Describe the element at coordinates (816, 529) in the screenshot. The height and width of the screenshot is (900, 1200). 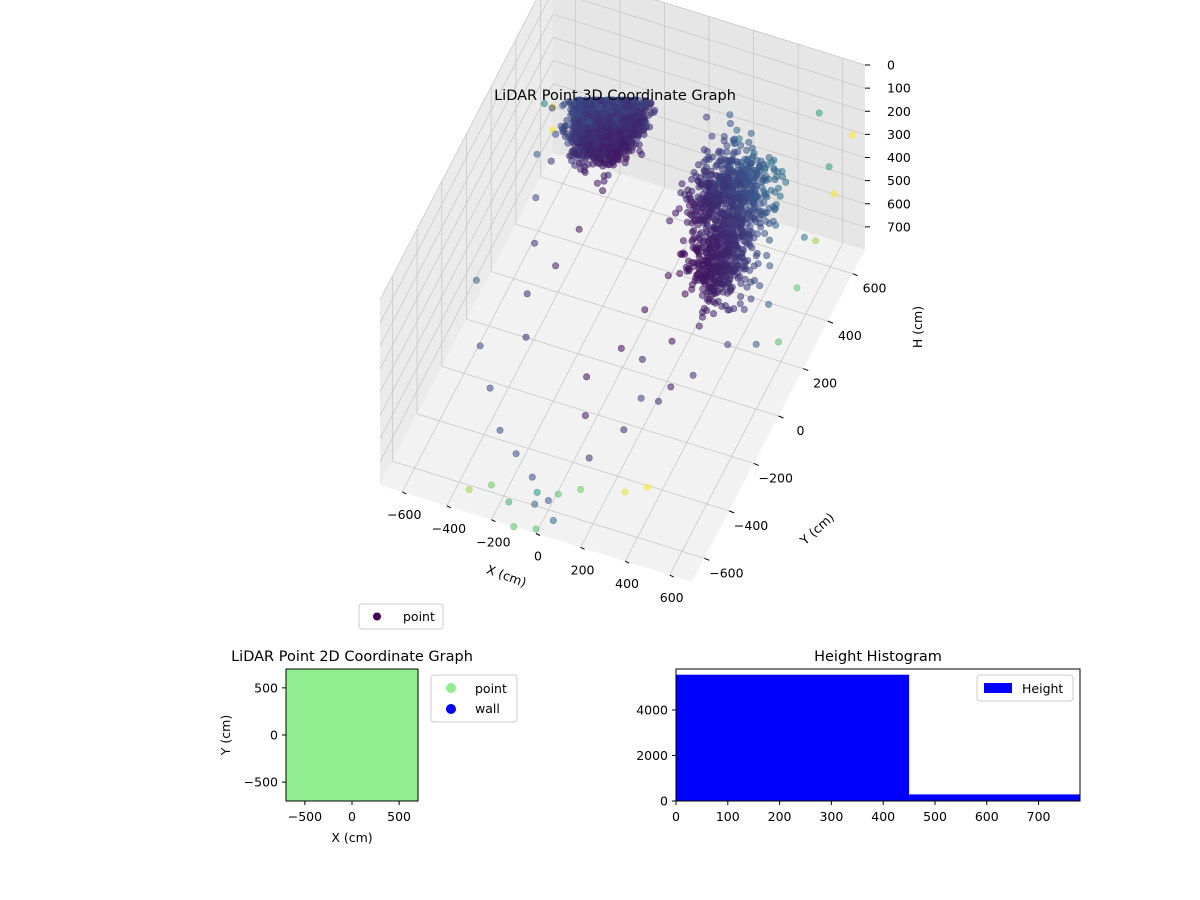
I see `y-axis-label-3d: Y (cm)` at that location.